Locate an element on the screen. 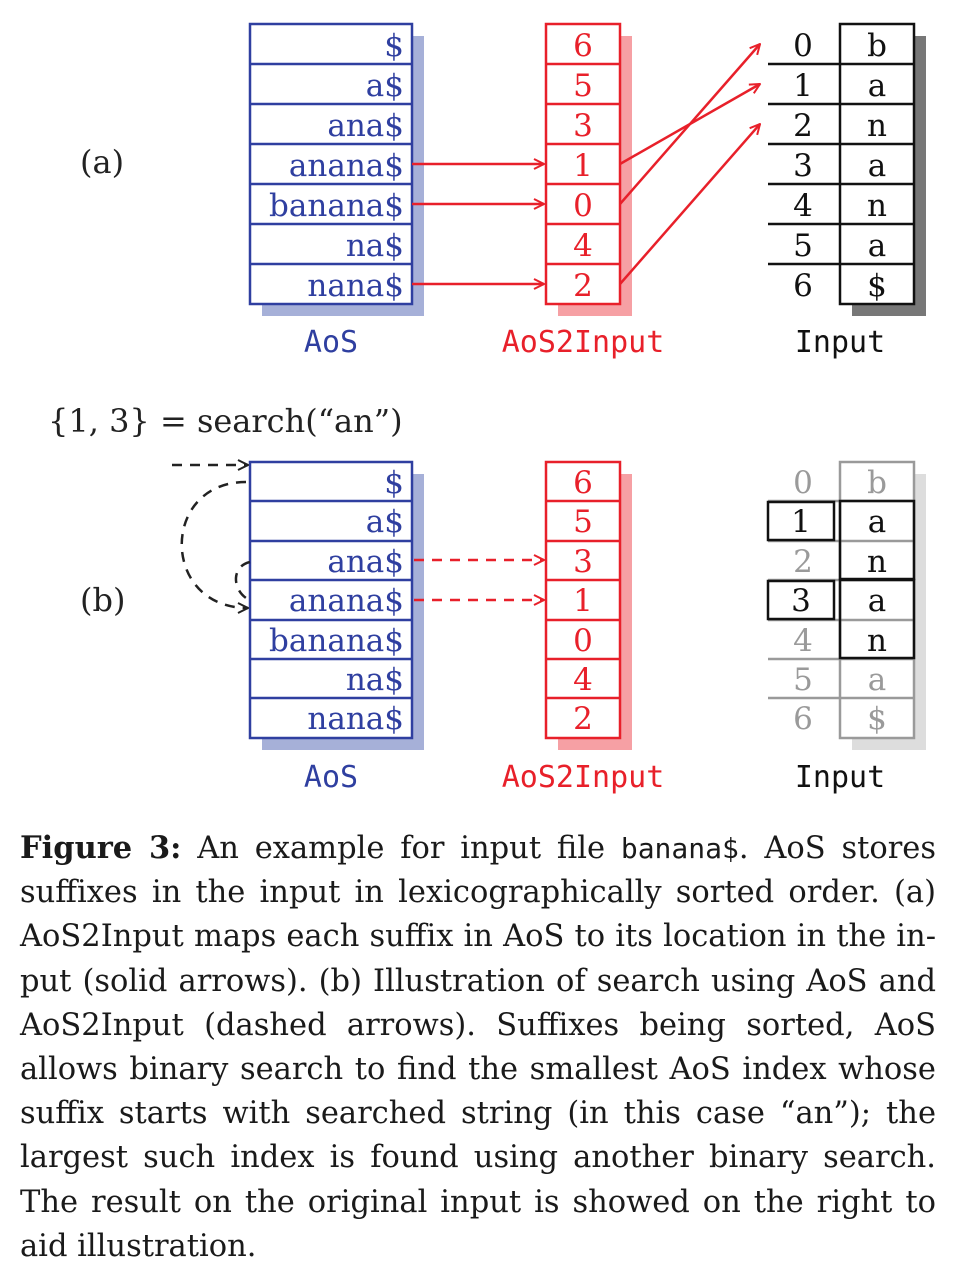  dashed-arrows-b is located at coordinates (358, 536).